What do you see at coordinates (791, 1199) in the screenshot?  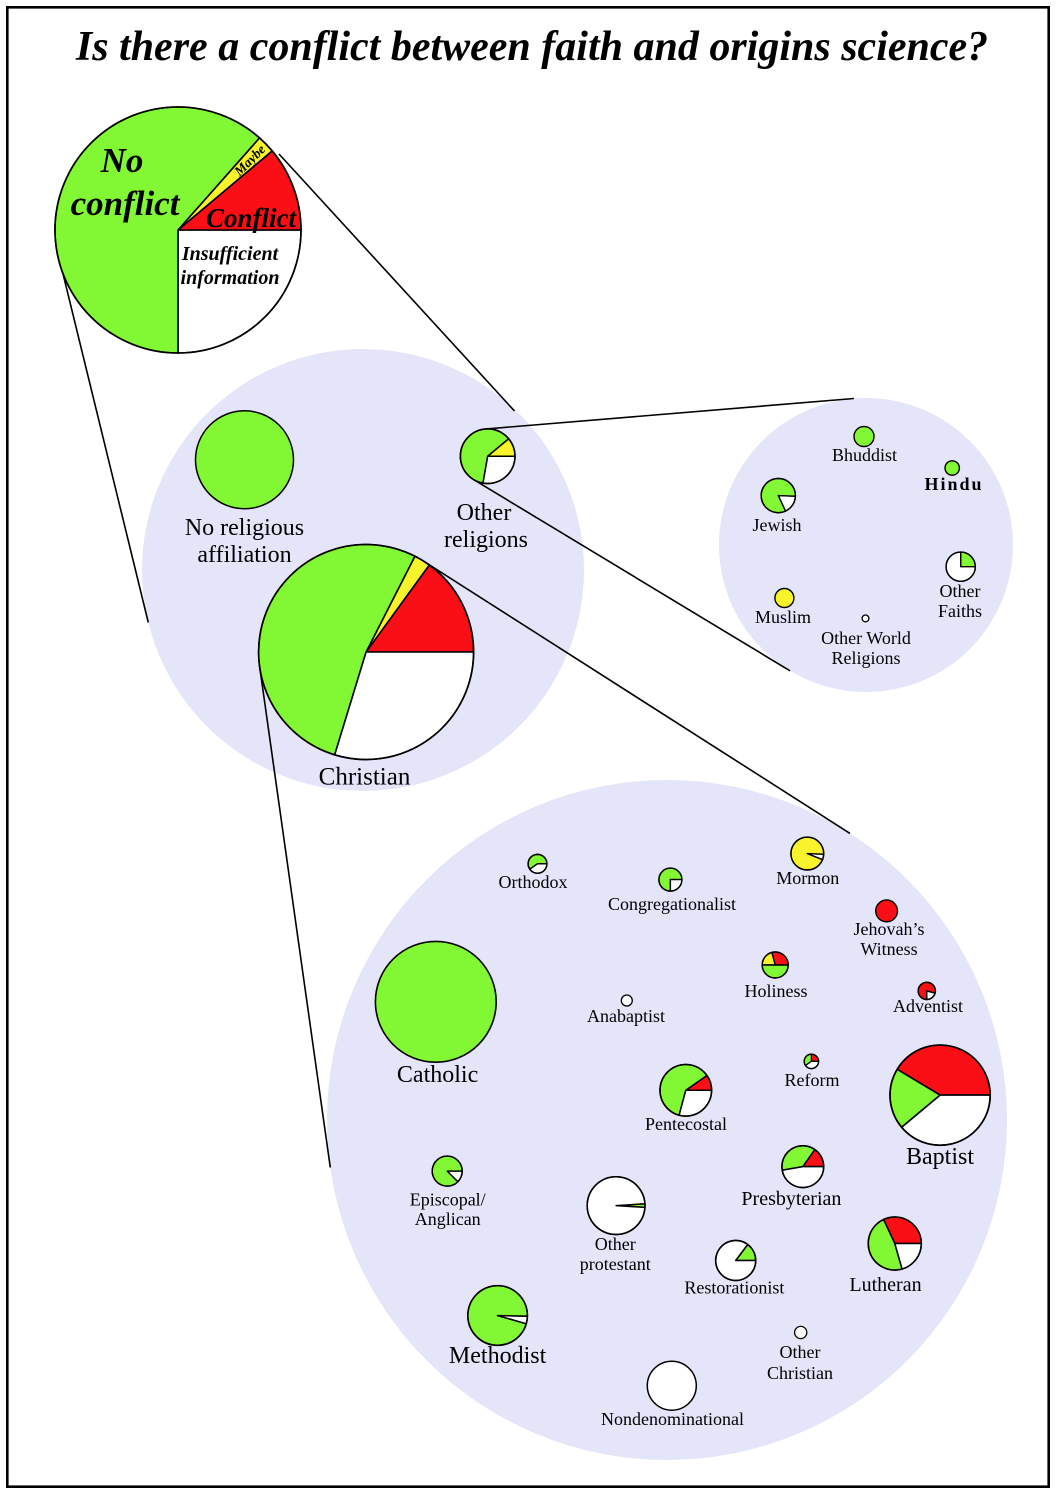 I see `svg-text: Presbyterian` at bounding box center [791, 1199].